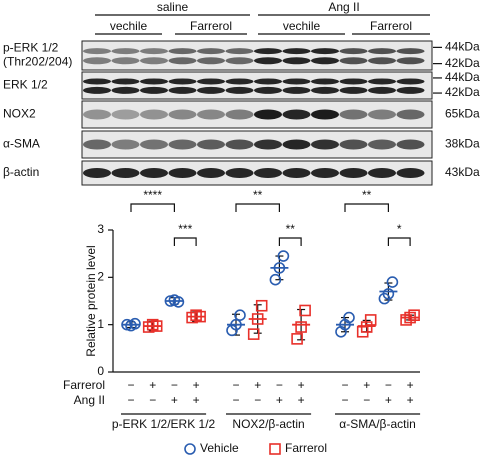 The height and width of the screenshot is (459, 484). What do you see at coordinates (173, 7) in the screenshot?
I see `group-label: saline` at bounding box center [173, 7].